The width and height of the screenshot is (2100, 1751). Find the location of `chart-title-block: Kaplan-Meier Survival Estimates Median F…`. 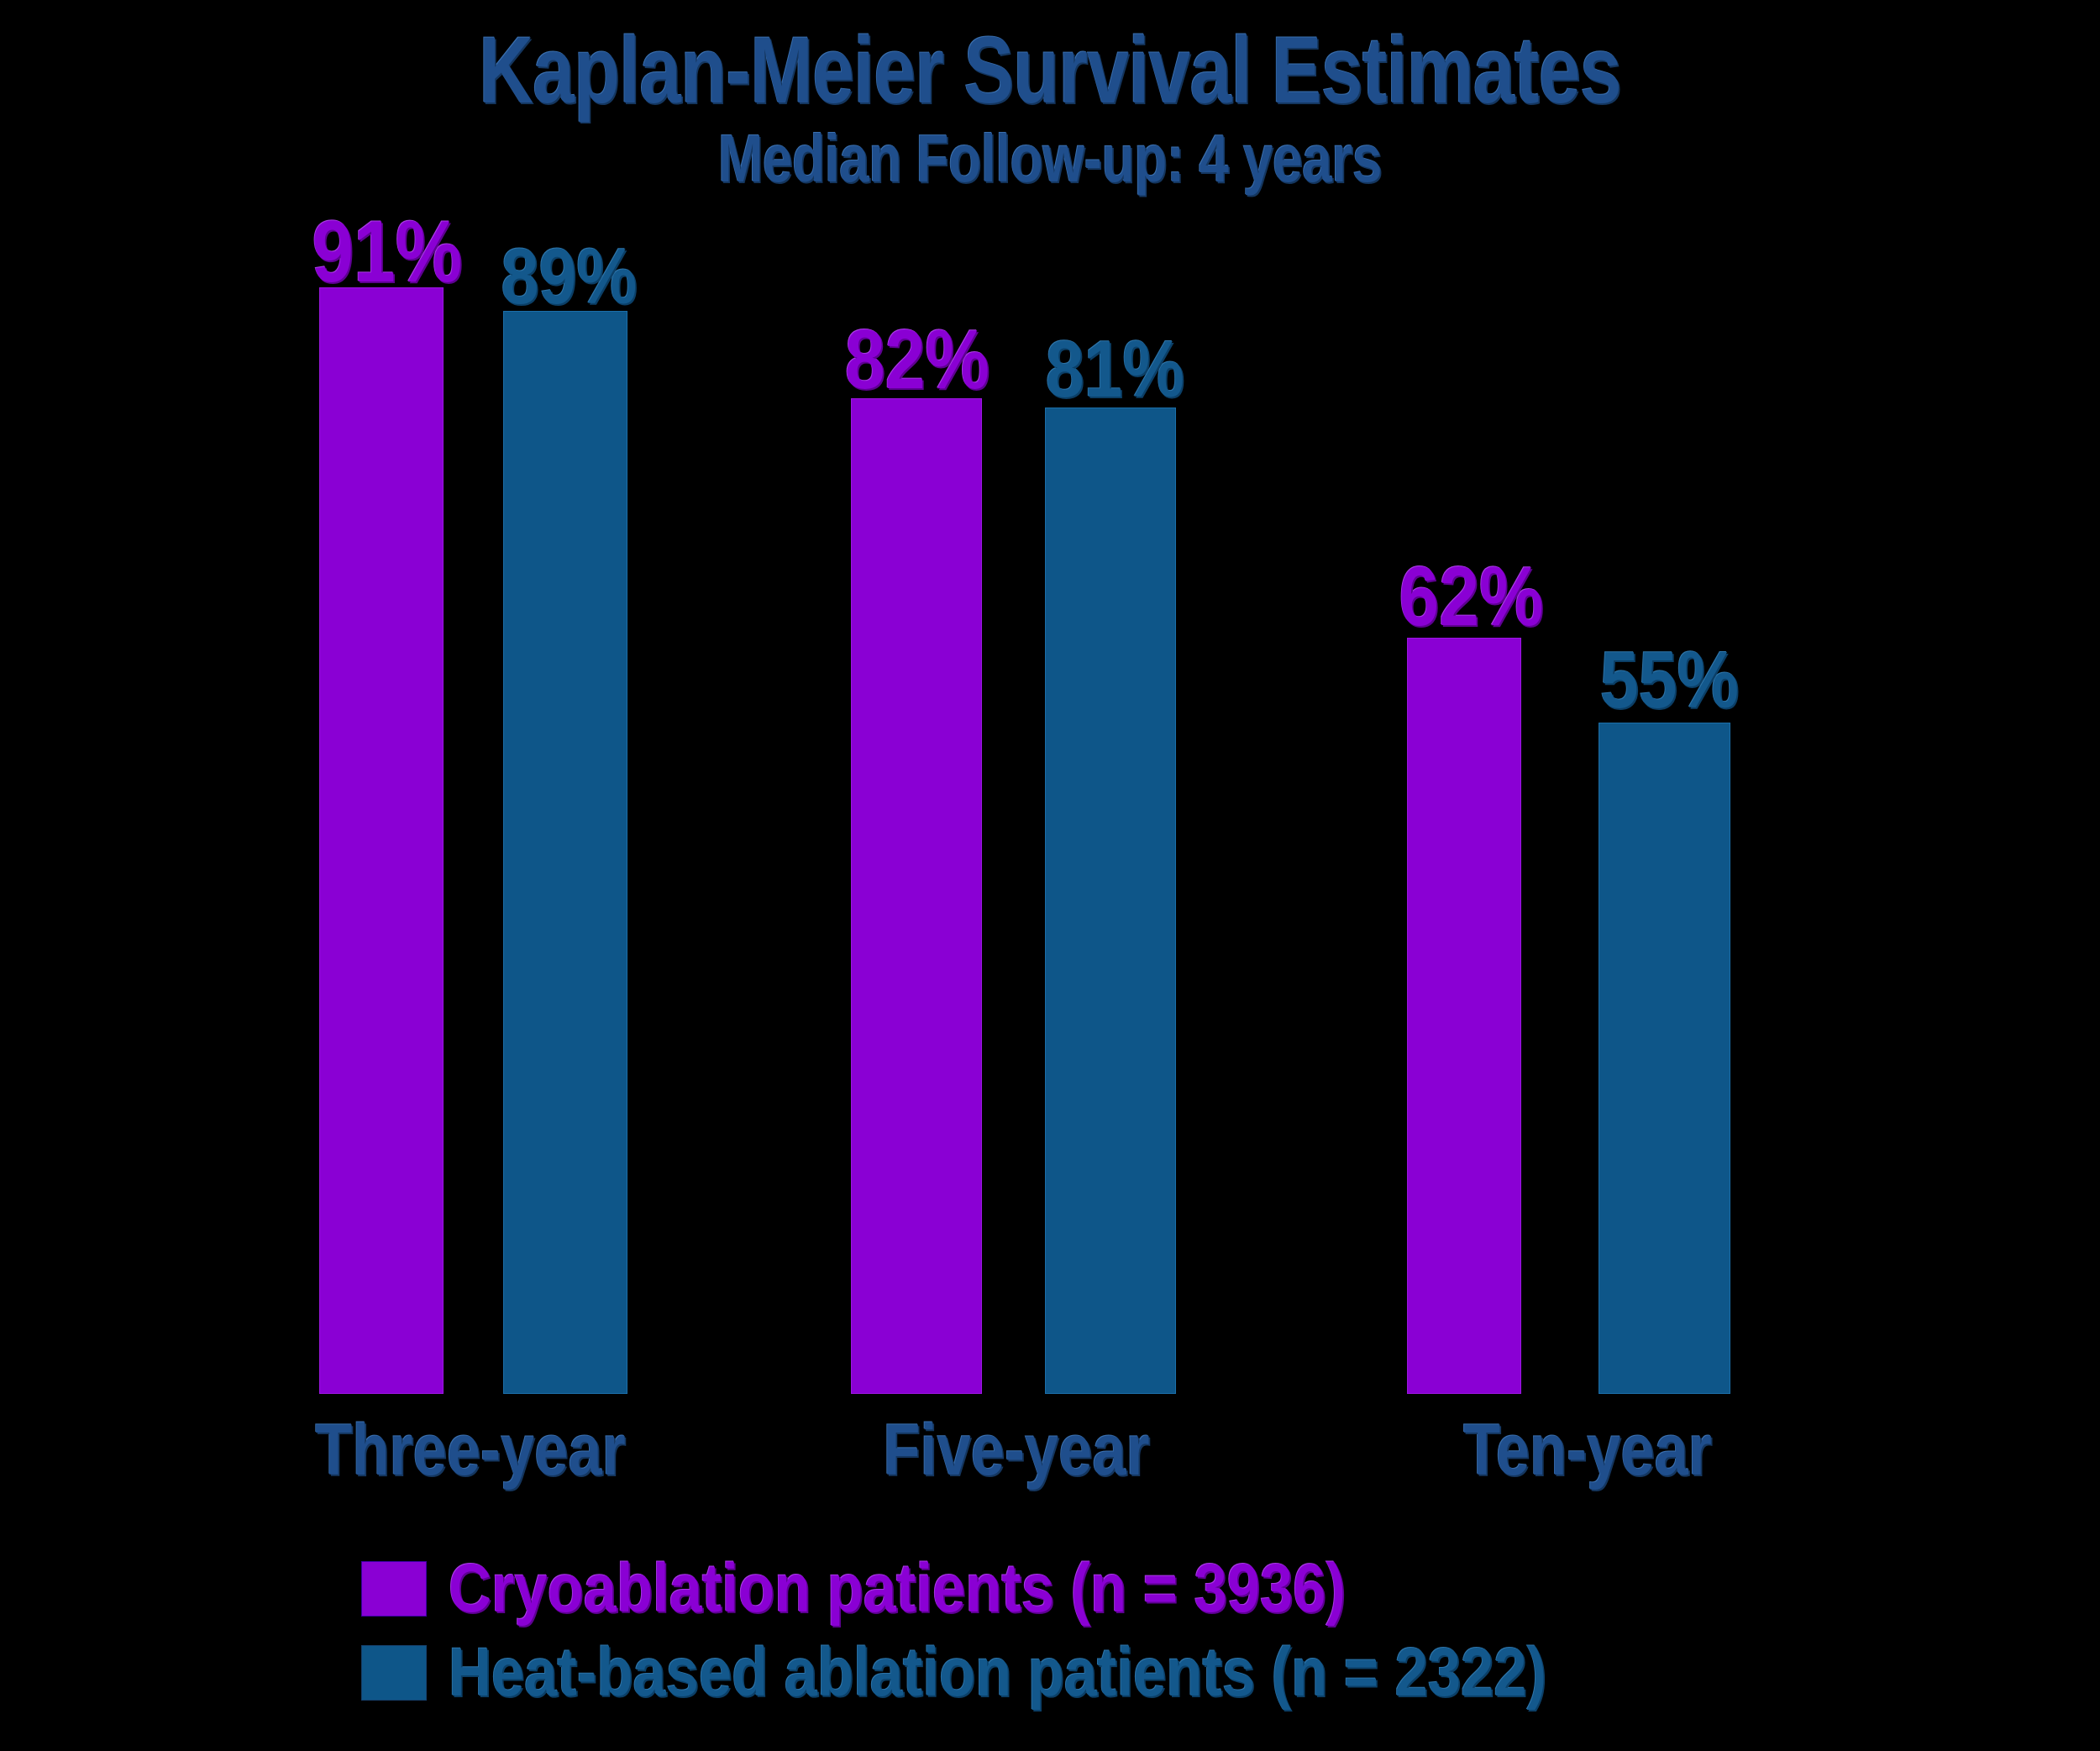

chart-title-block: Kaplan-Meier Survival Estimates Median F… is located at coordinates (1050, 110).